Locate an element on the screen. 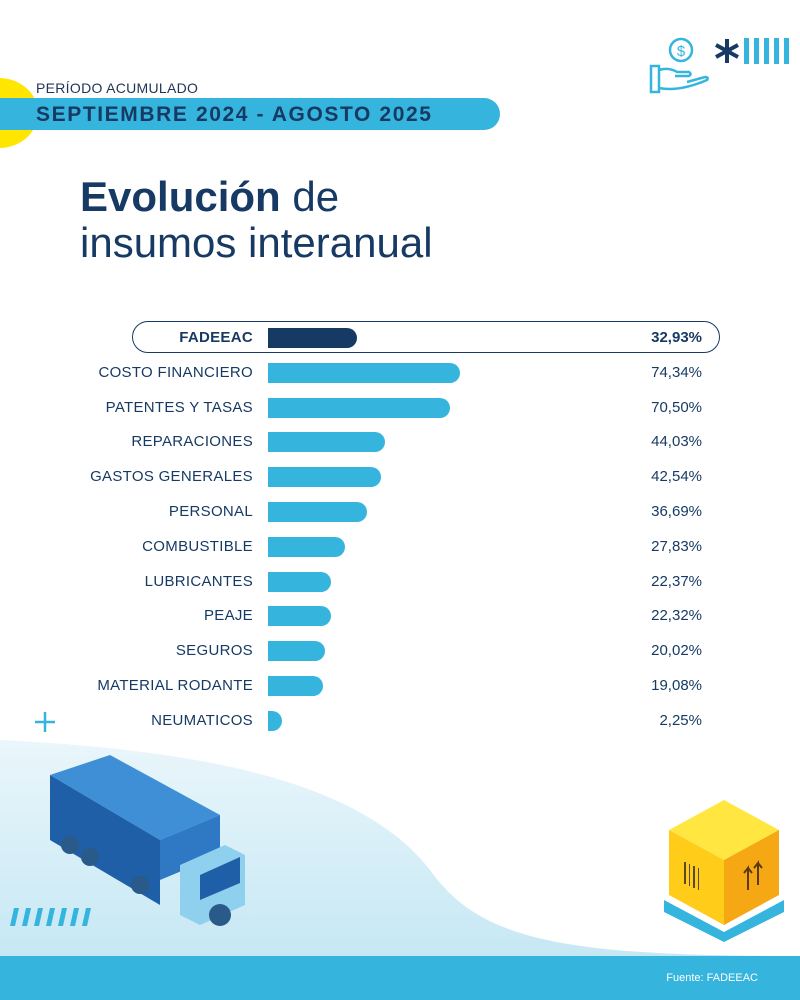  value-label: 70,50% is located at coordinates (676, 407).